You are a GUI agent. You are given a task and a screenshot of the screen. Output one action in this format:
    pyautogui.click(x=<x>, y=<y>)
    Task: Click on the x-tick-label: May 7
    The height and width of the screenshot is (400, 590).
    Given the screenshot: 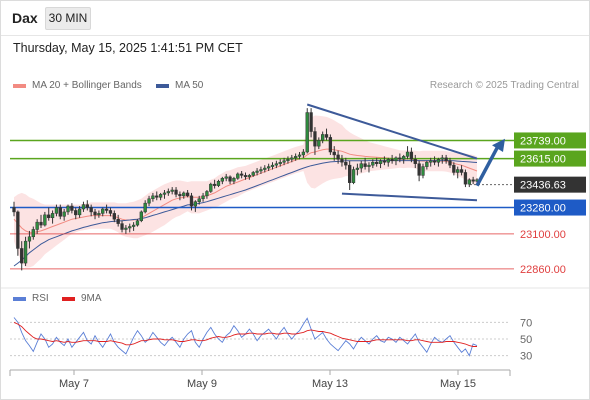 What is the action you would take?
    pyautogui.click(x=74, y=384)
    